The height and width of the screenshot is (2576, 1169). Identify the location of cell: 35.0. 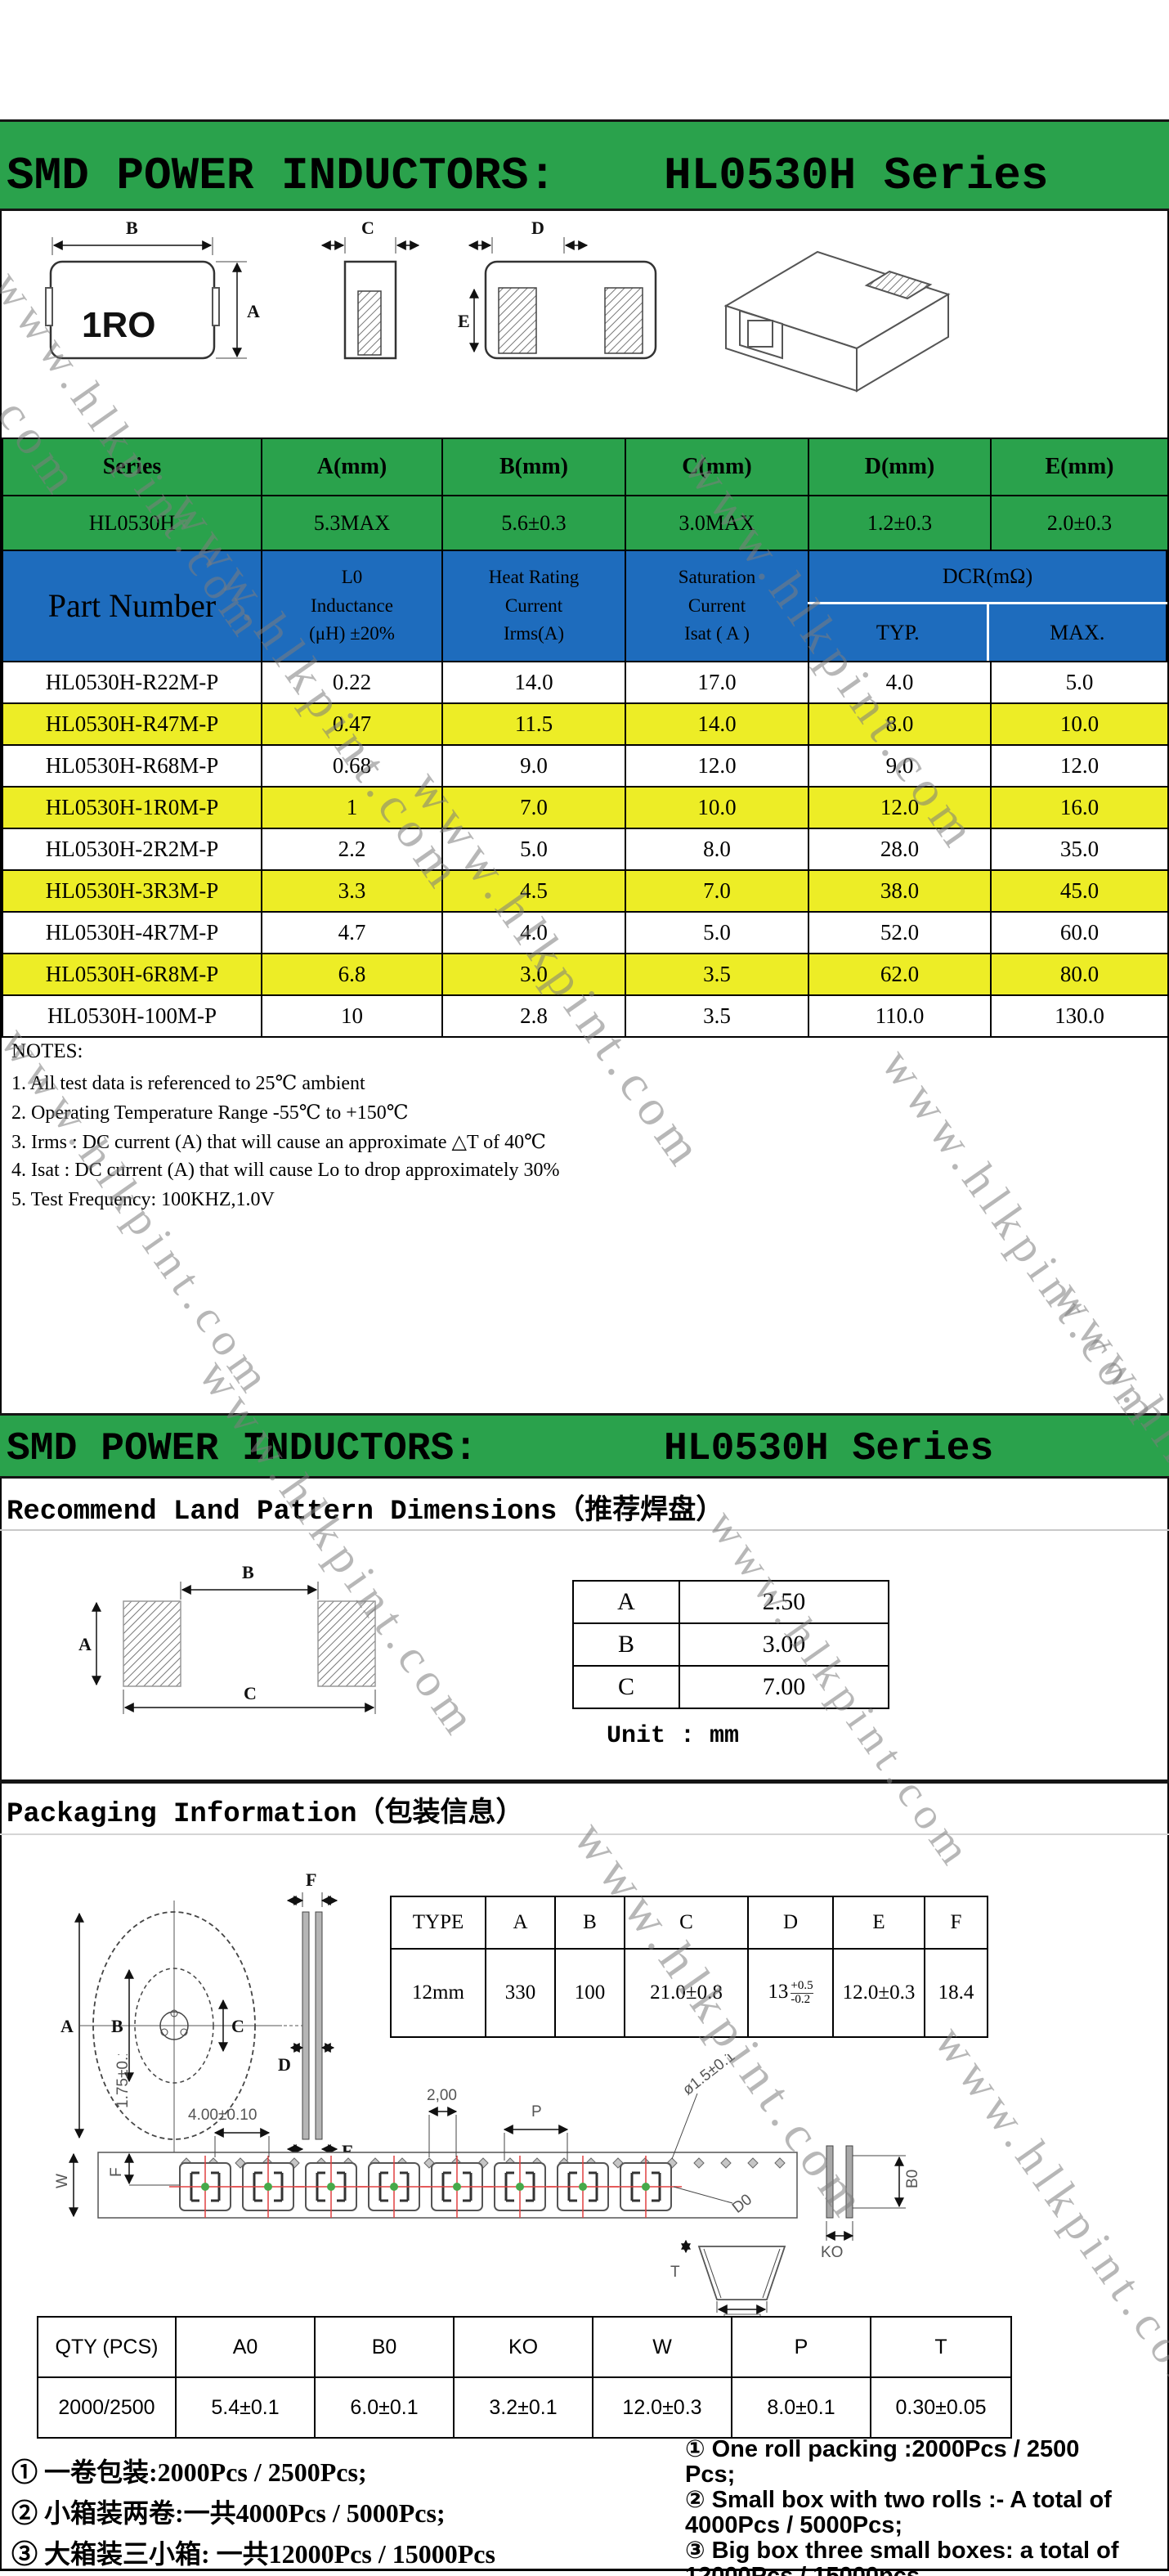
(1079, 850).